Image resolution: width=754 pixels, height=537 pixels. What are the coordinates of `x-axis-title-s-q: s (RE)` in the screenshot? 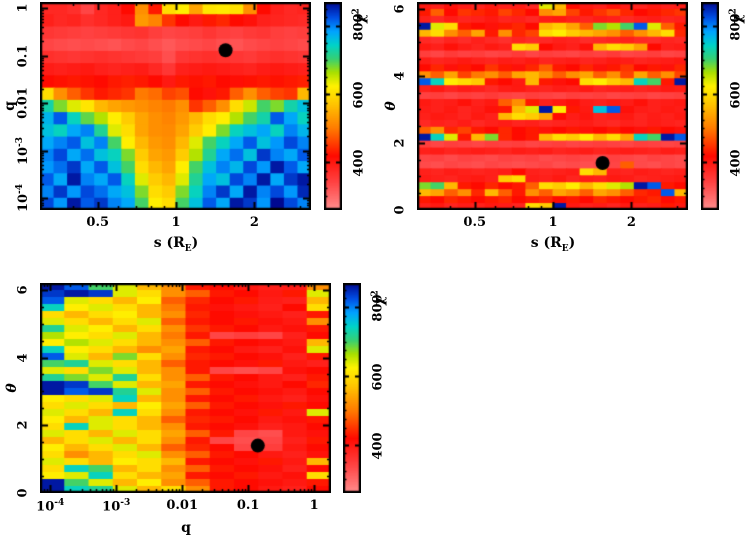 It's located at (176, 244).